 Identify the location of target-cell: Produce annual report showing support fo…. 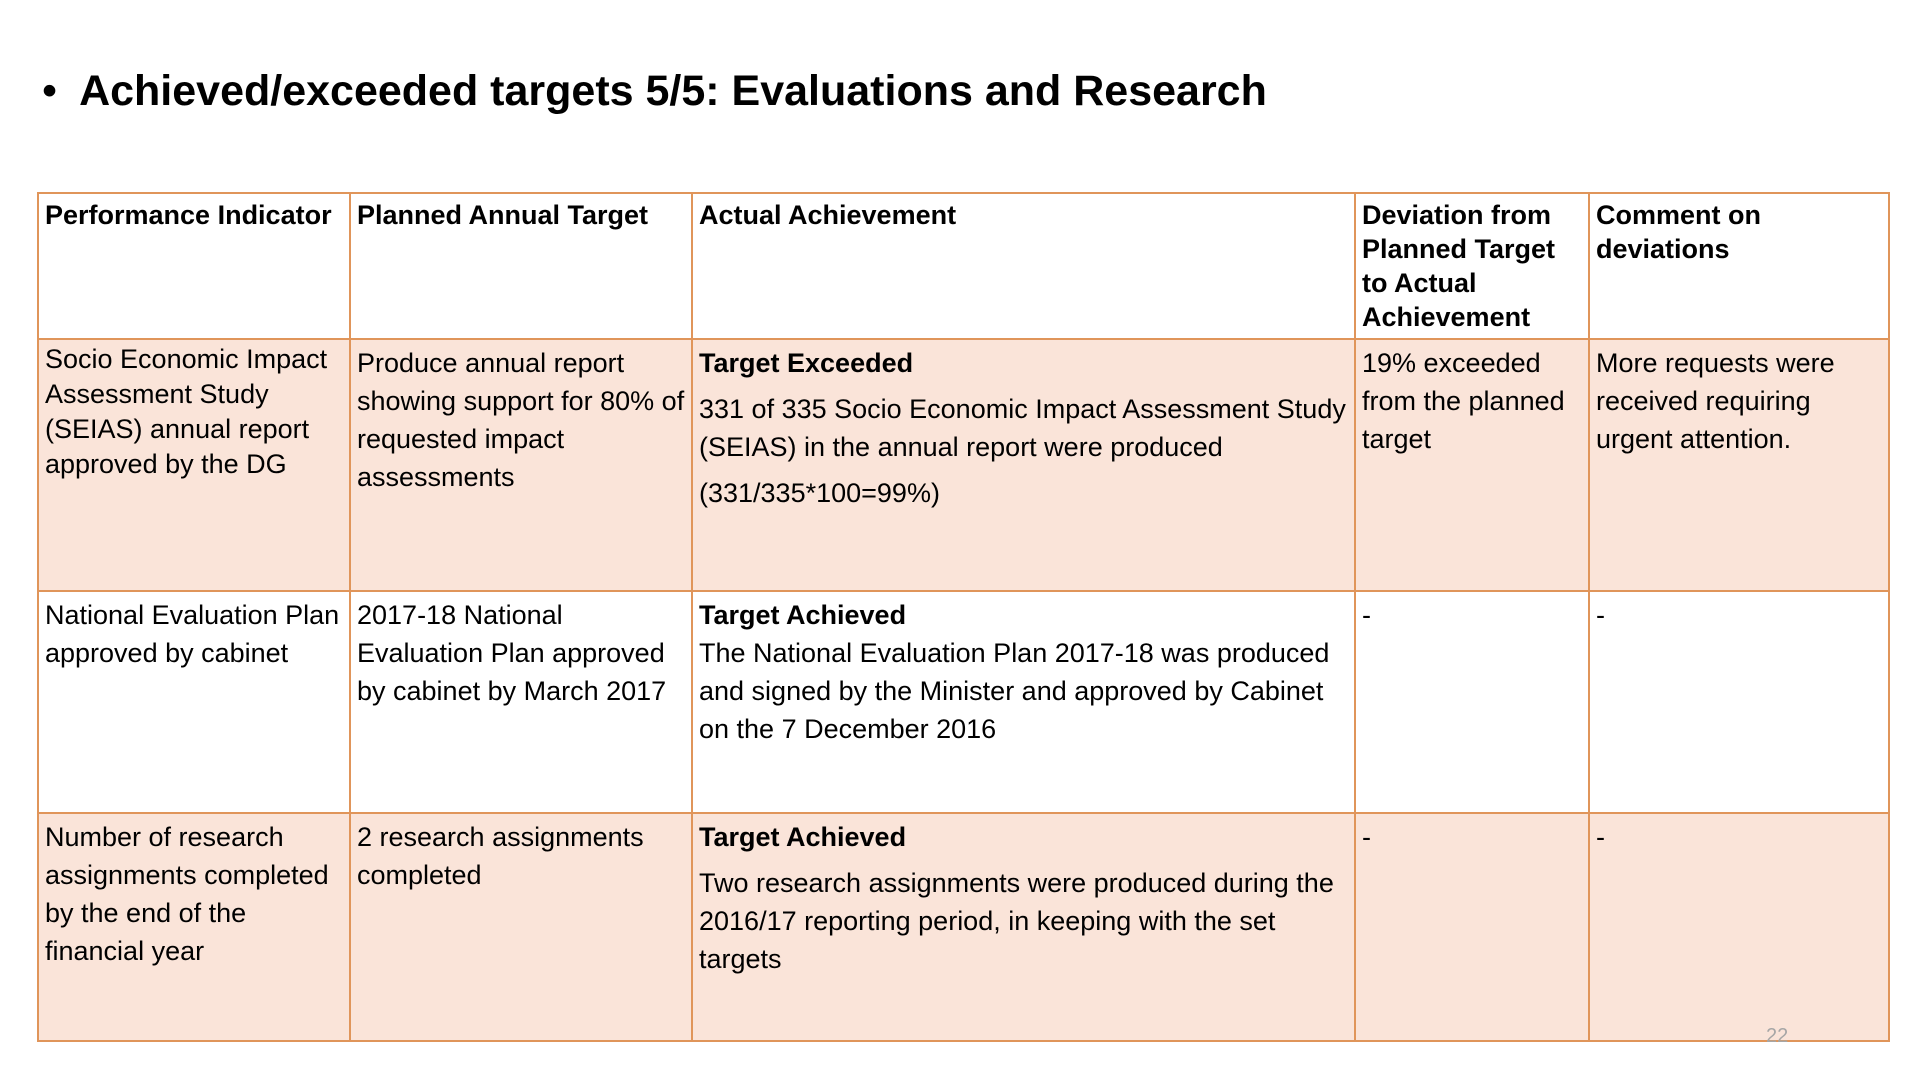
(521, 465).